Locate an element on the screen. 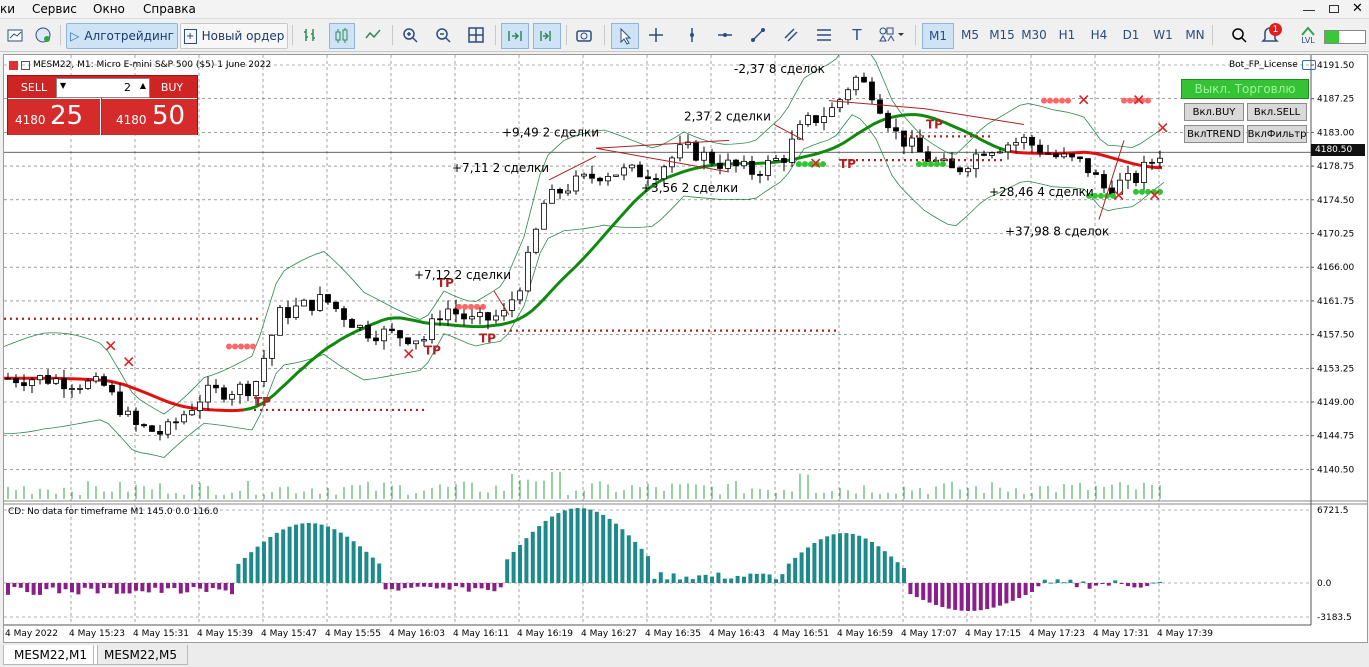  notifications-icon: 1 is located at coordinates (1270, 35).